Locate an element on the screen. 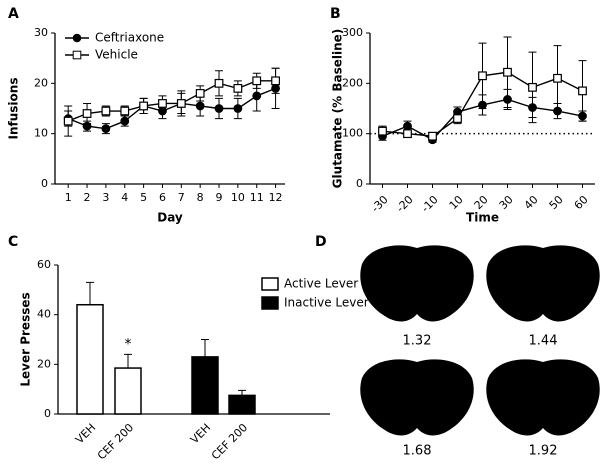 The width and height of the screenshot is (613, 469). x-tick-label: 8 is located at coordinates (200, 197).